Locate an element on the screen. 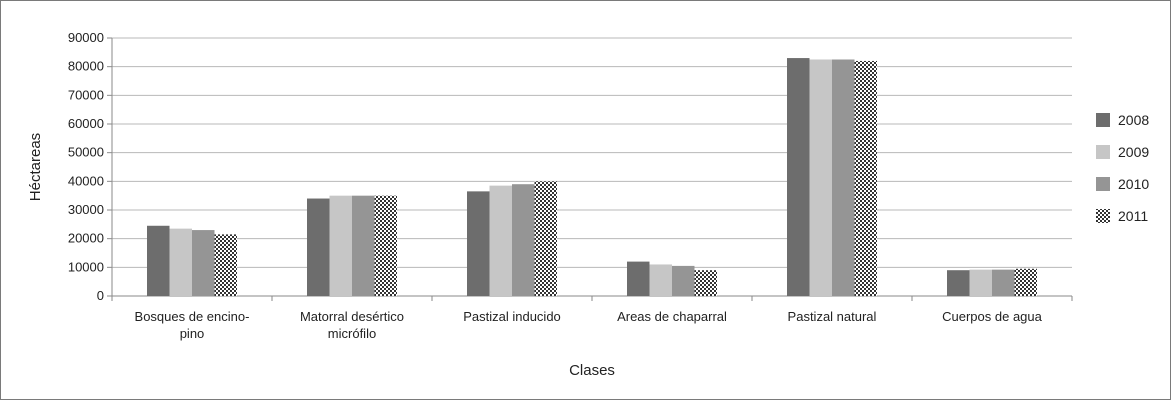 Image resolution: width=1171 pixels, height=400 pixels. y-tick-label: 50000 is located at coordinates (86, 152).